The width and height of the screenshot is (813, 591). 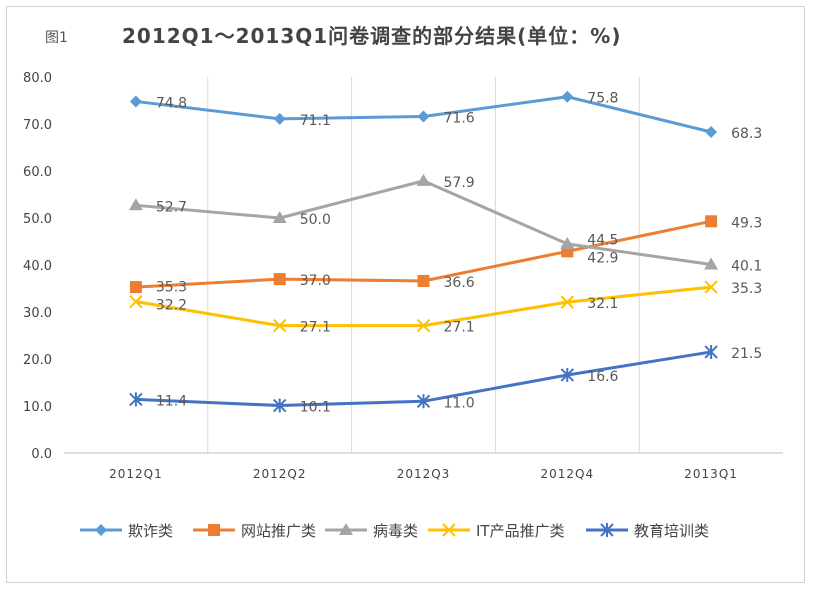 I want to click on series-2: 52.7 50.0 57.9 44.5 40.1, so click(x=445, y=224).